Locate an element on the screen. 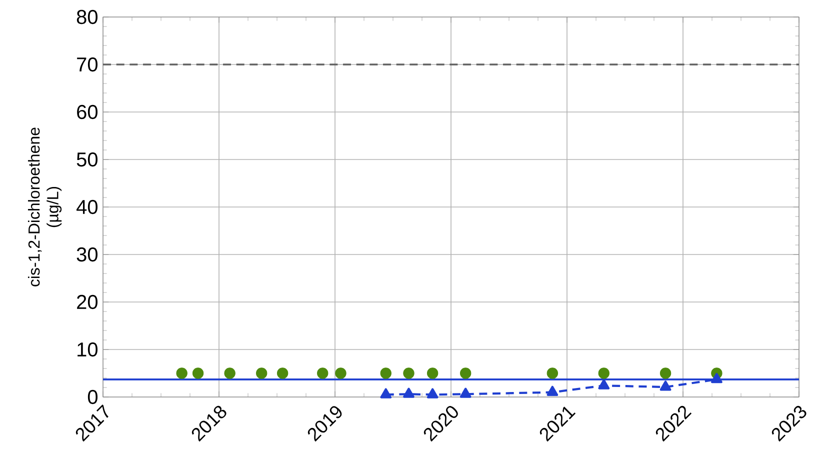  y-tick-label: 80 is located at coordinates (87, 17).